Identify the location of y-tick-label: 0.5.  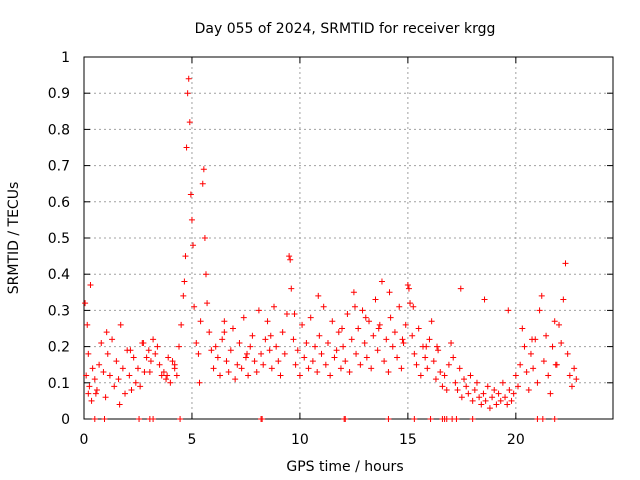
(59, 239).